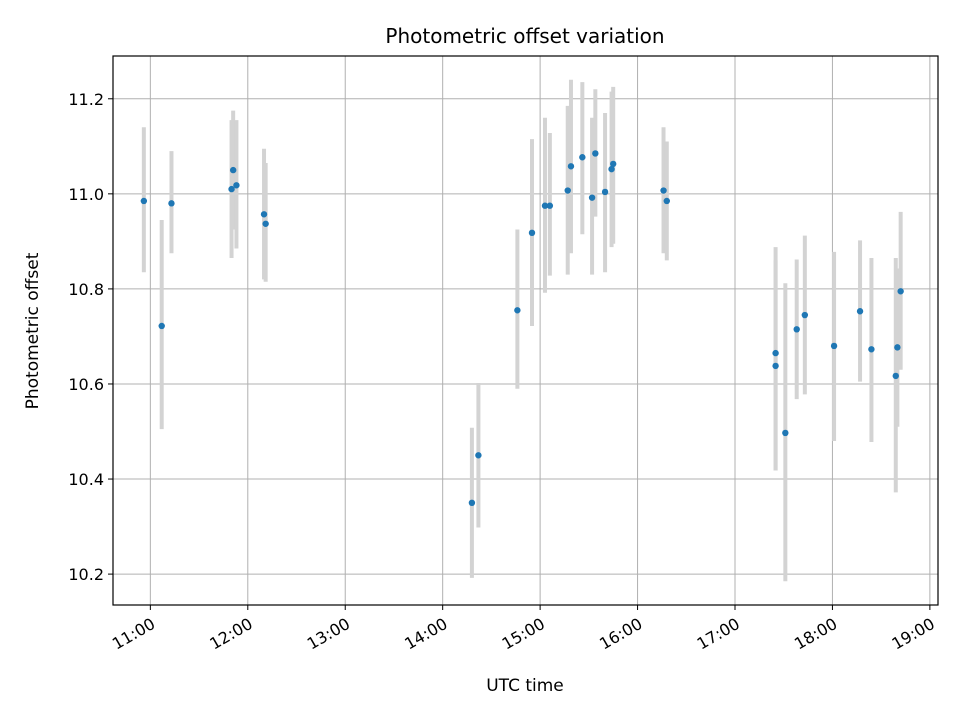 The image size is (960, 720). Describe the element at coordinates (86, 289) in the screenshot. I see `y-tick-label: 10.8` at that location.